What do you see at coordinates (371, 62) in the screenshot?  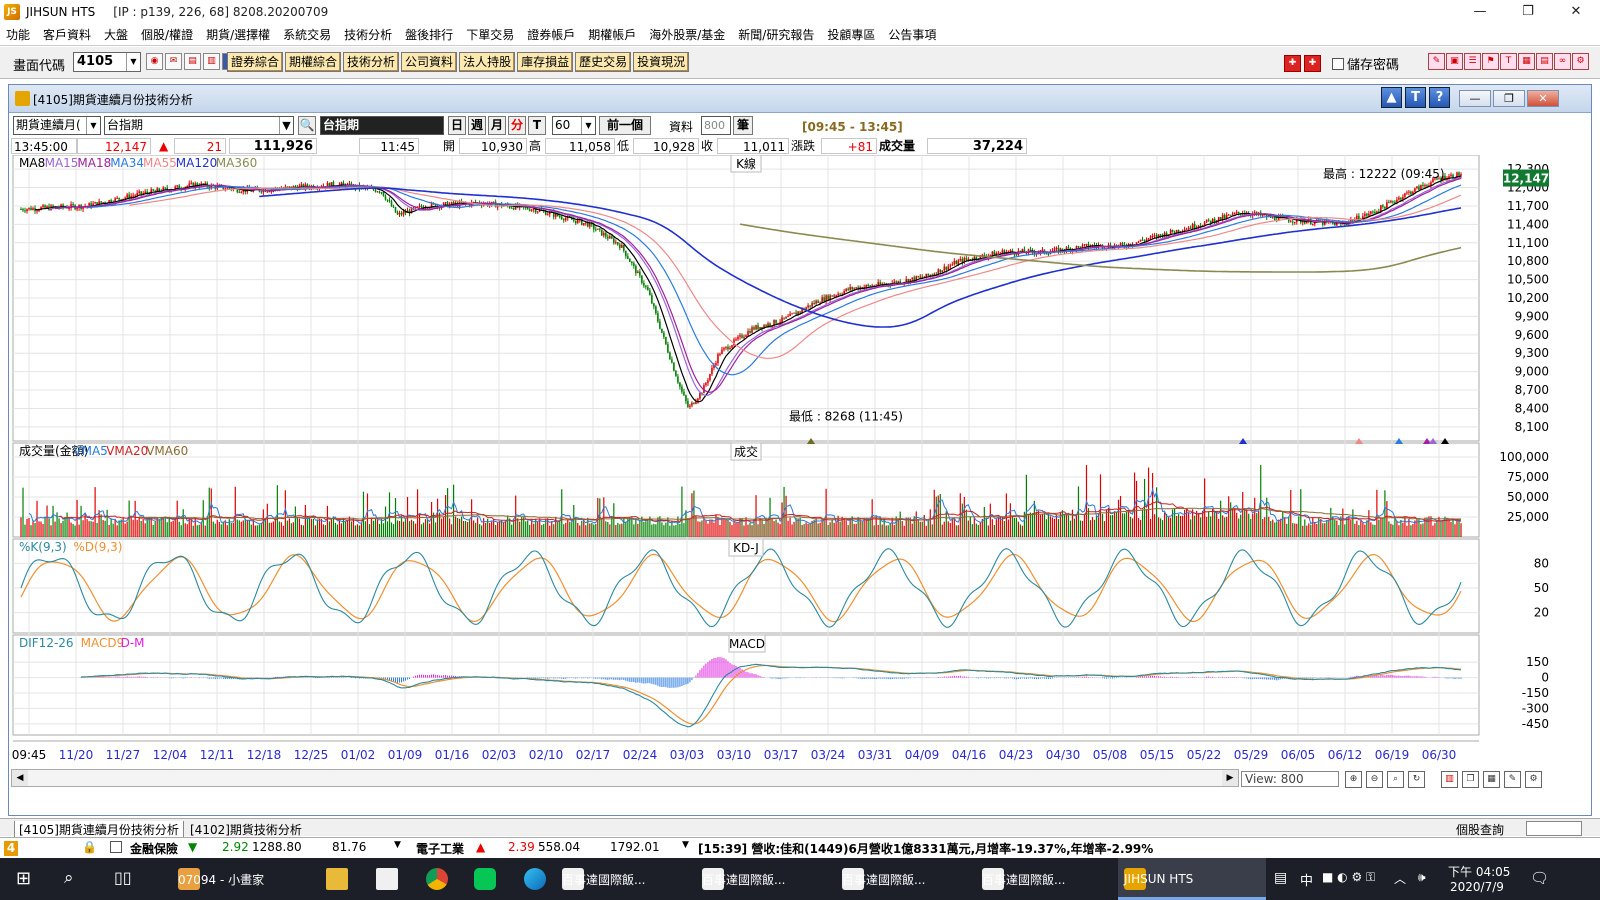 I see `toolbar-button-2: 技術分析` at bounding box center [371, 62].